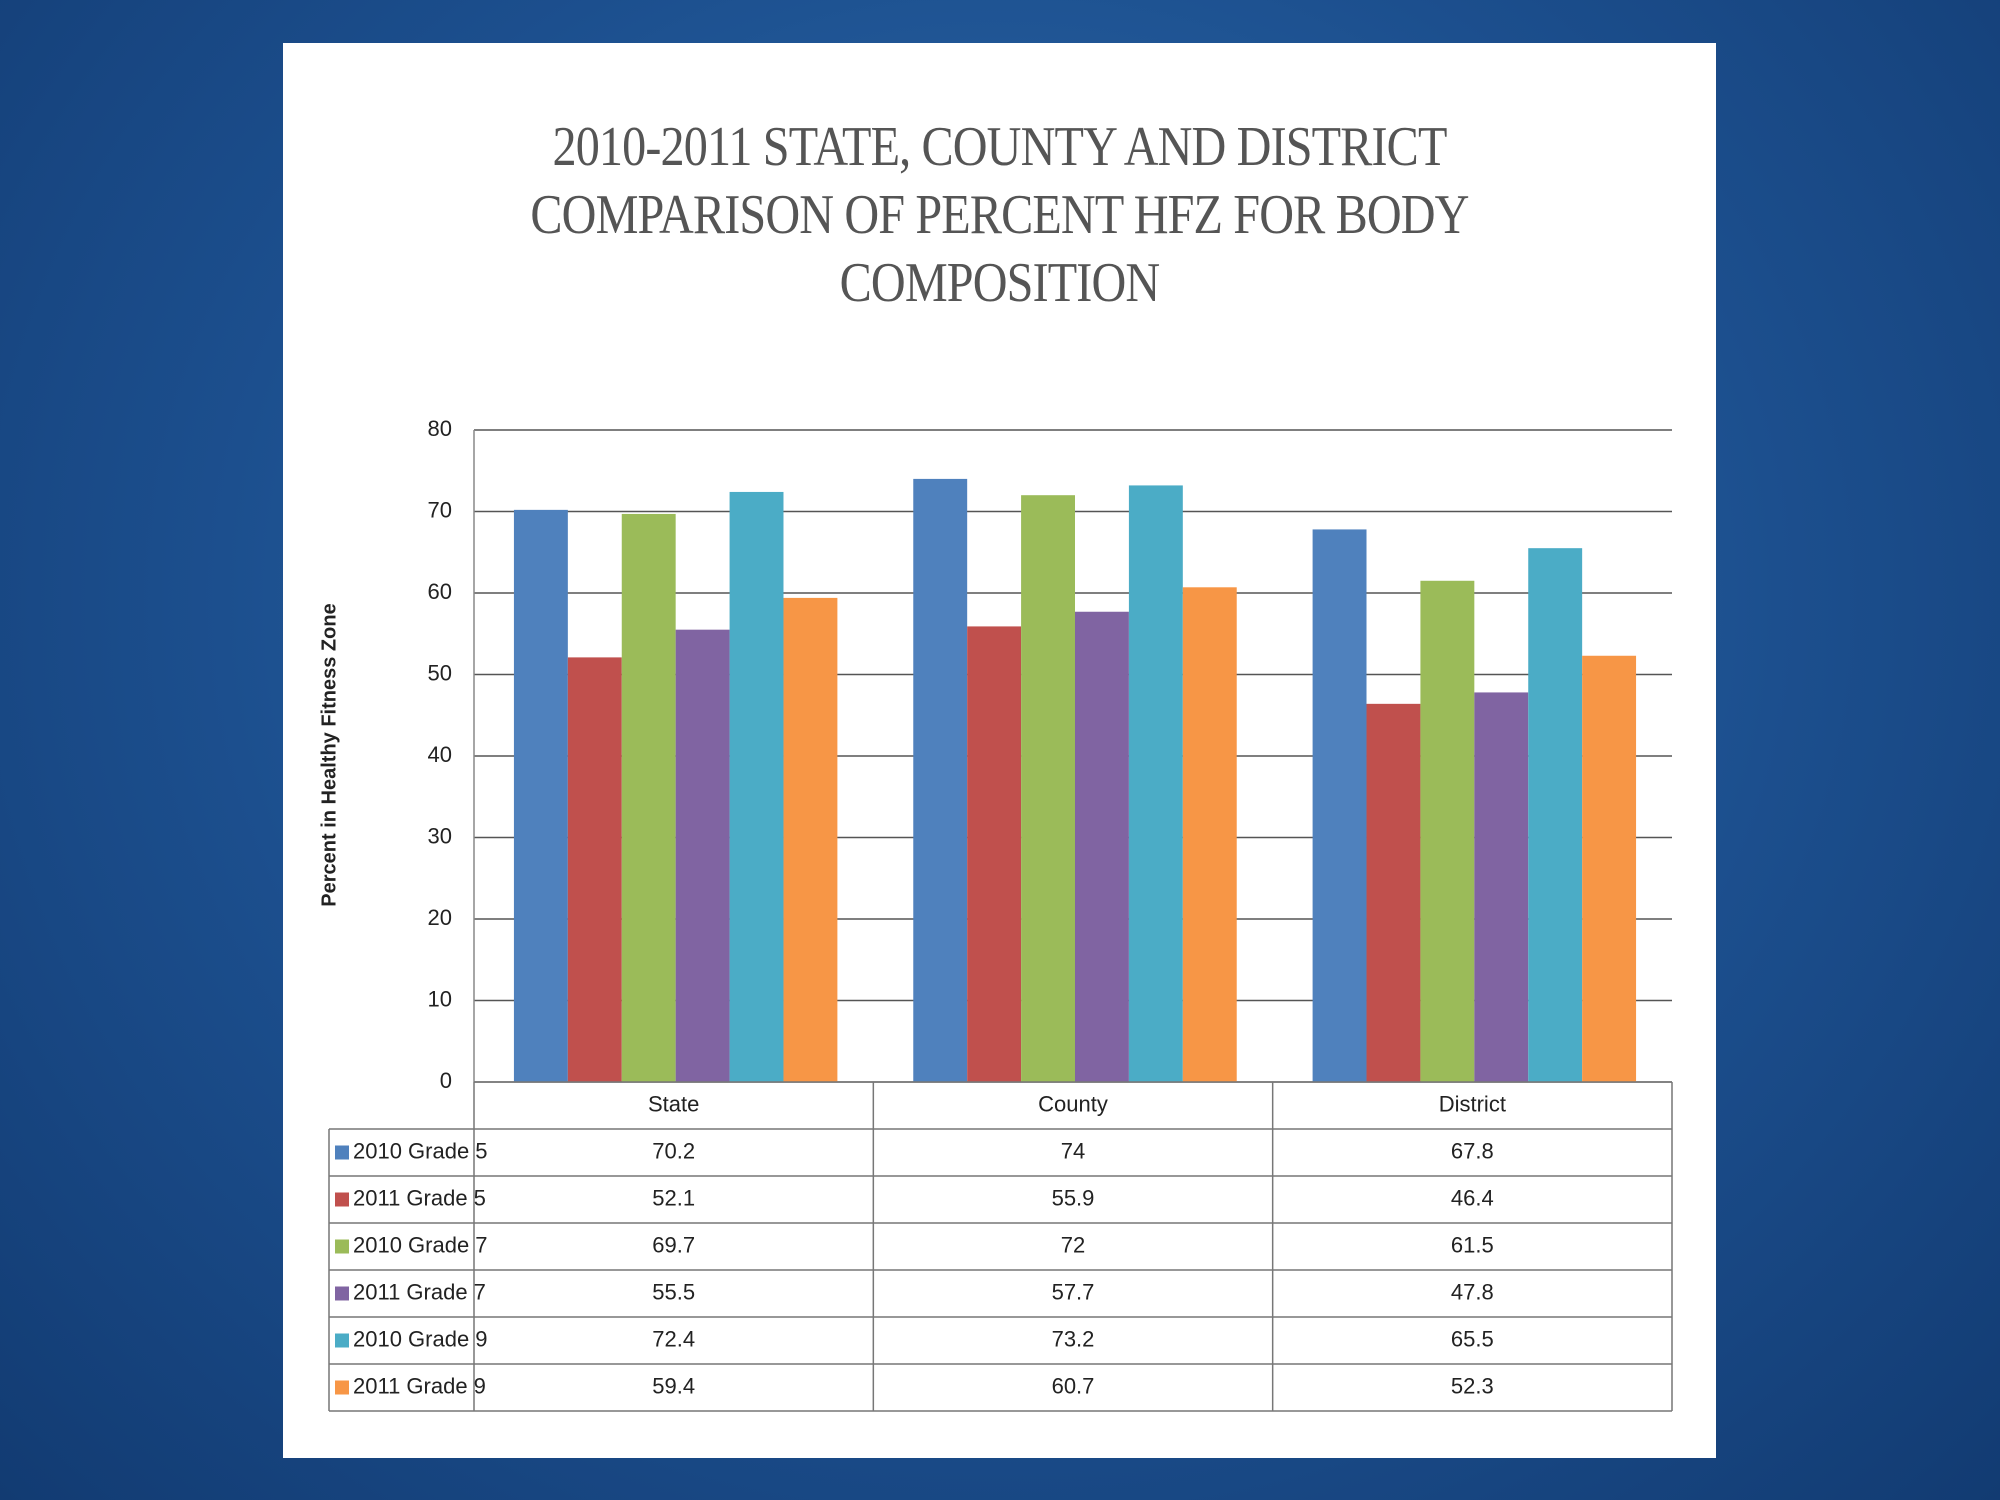 The image size is (2000, 1500). Describe the element at coordinates (419, 1291) in the screenshot. I see `legend-label: 2011 Grade 7` at that location.